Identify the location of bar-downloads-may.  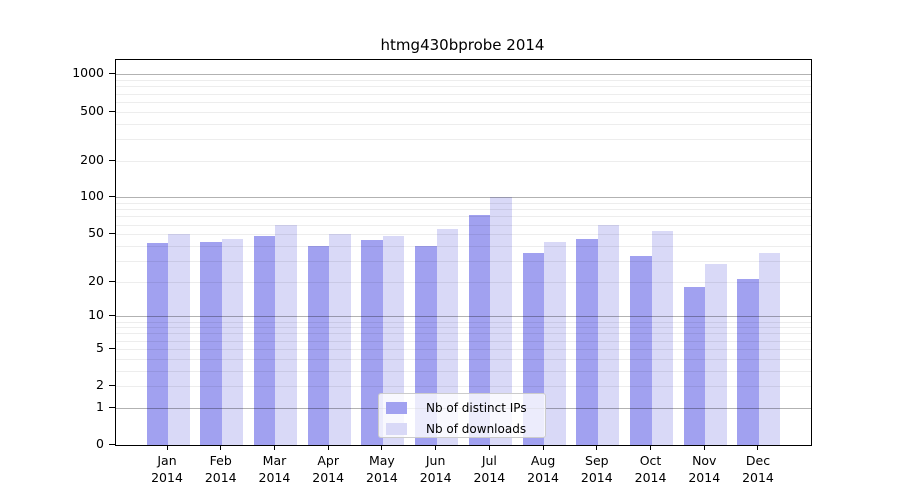
(393, 340).